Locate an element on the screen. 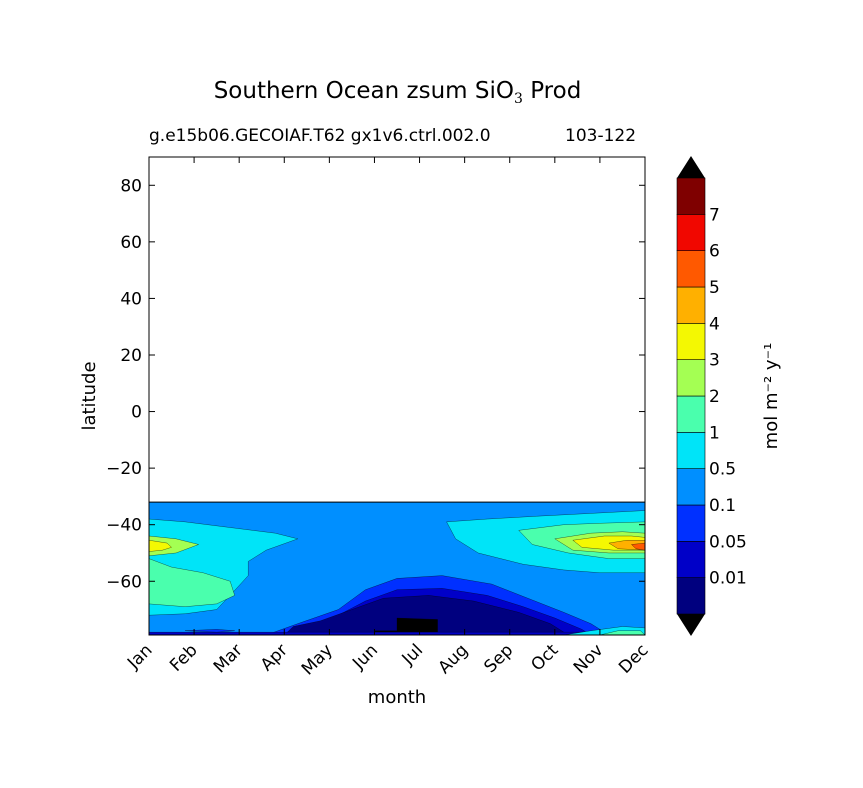 This screenshot has height=788, width=863. y-tick-label: −60 is located at coordinates (124, 582).